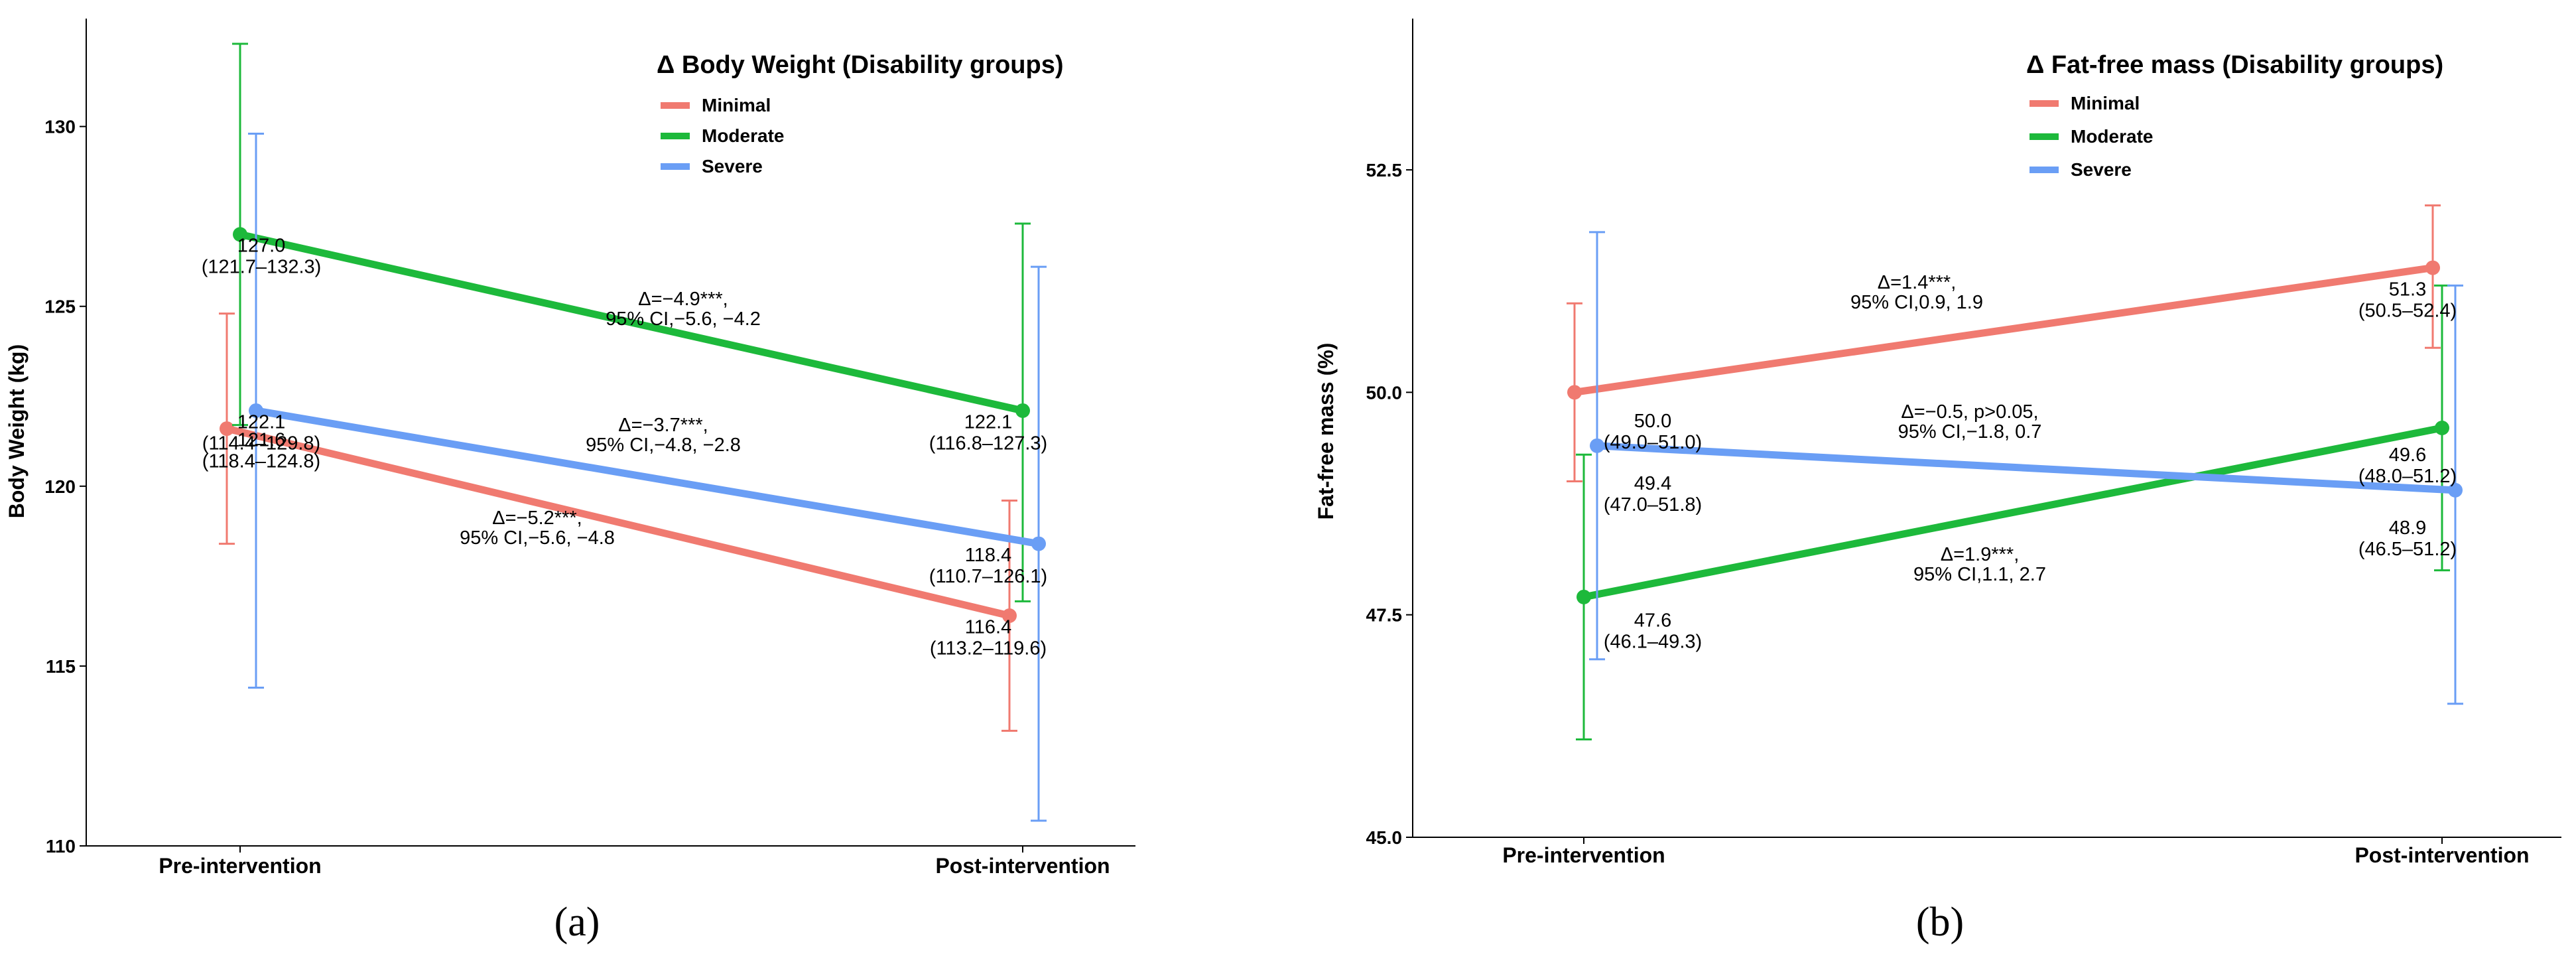 The height and width of the screenshot is (962, 2576). I want to click on delta-annotation-line: 95% CI,−5.6, −4.8, so click(538, 538).